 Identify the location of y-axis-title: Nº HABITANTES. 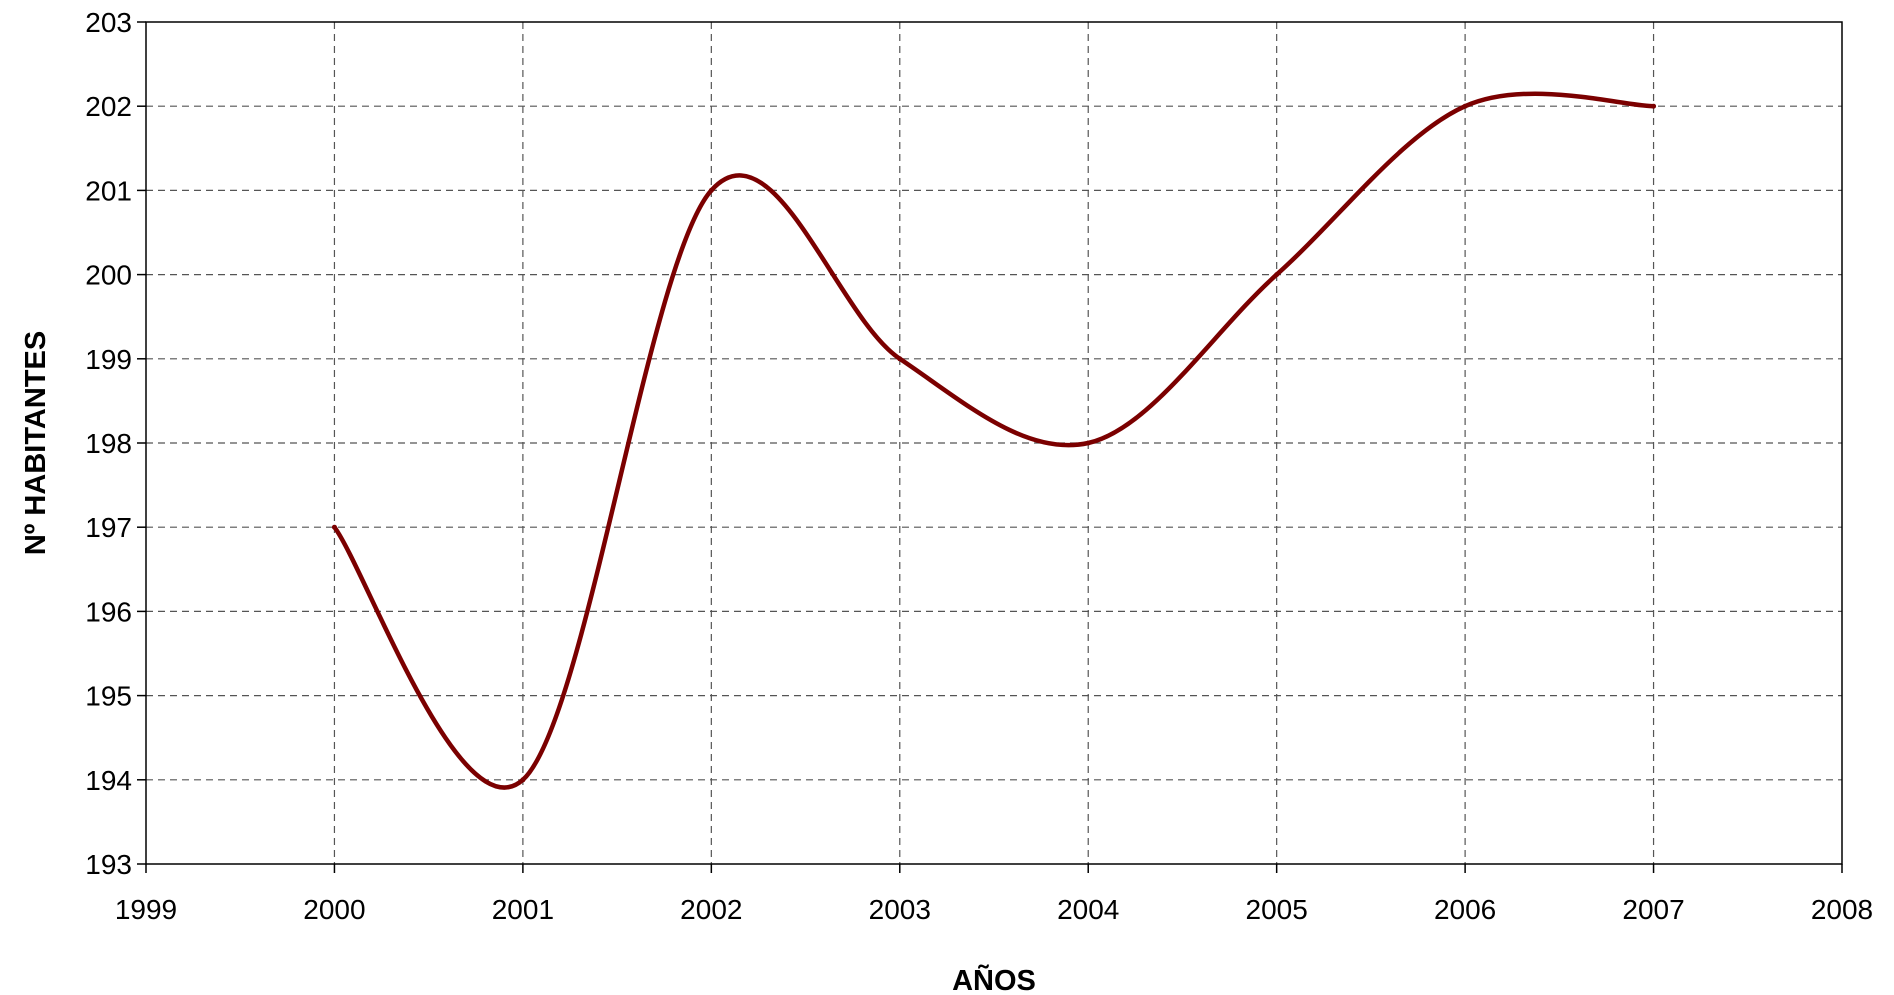
(36, 443).